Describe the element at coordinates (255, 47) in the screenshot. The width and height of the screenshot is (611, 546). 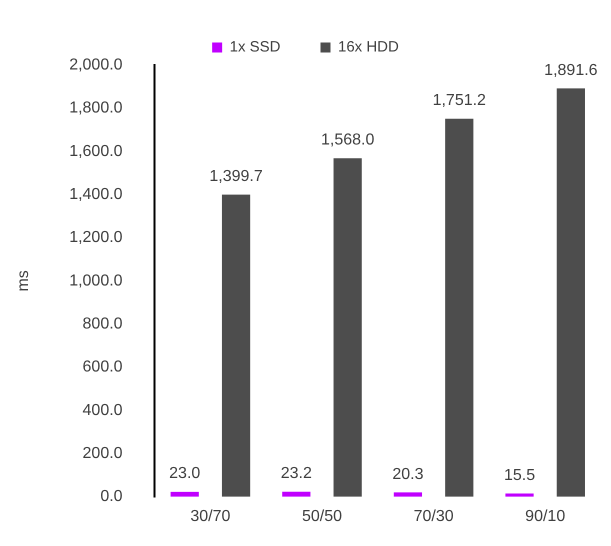
I see `legend-label: 1x SSD` at that location.